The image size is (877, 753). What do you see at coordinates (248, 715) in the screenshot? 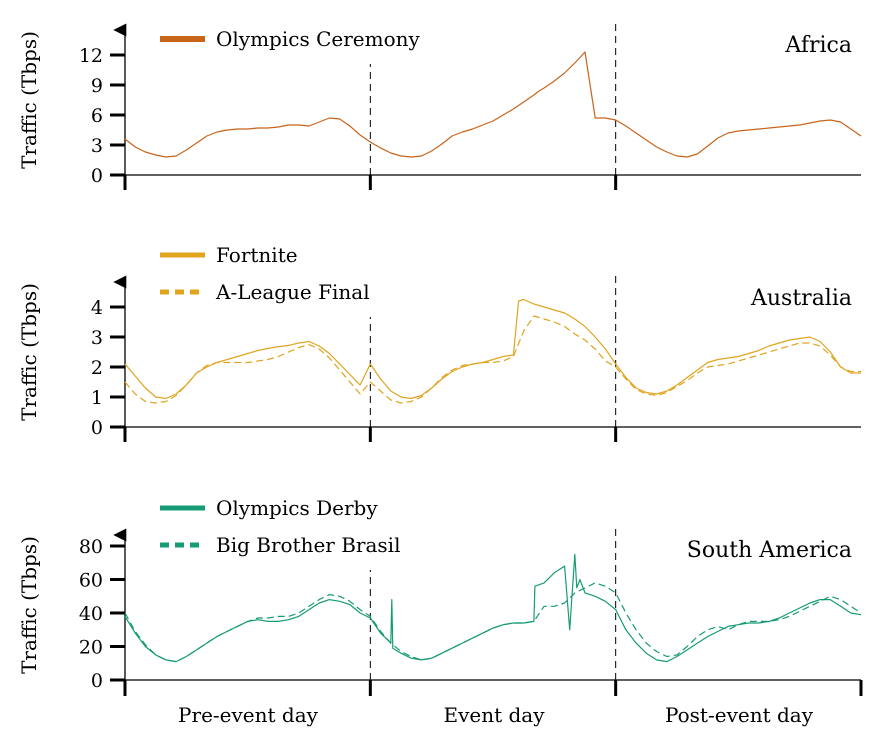
I see `x-category-pre-event-day: Pre-event day` at bounding box center [248, 715].